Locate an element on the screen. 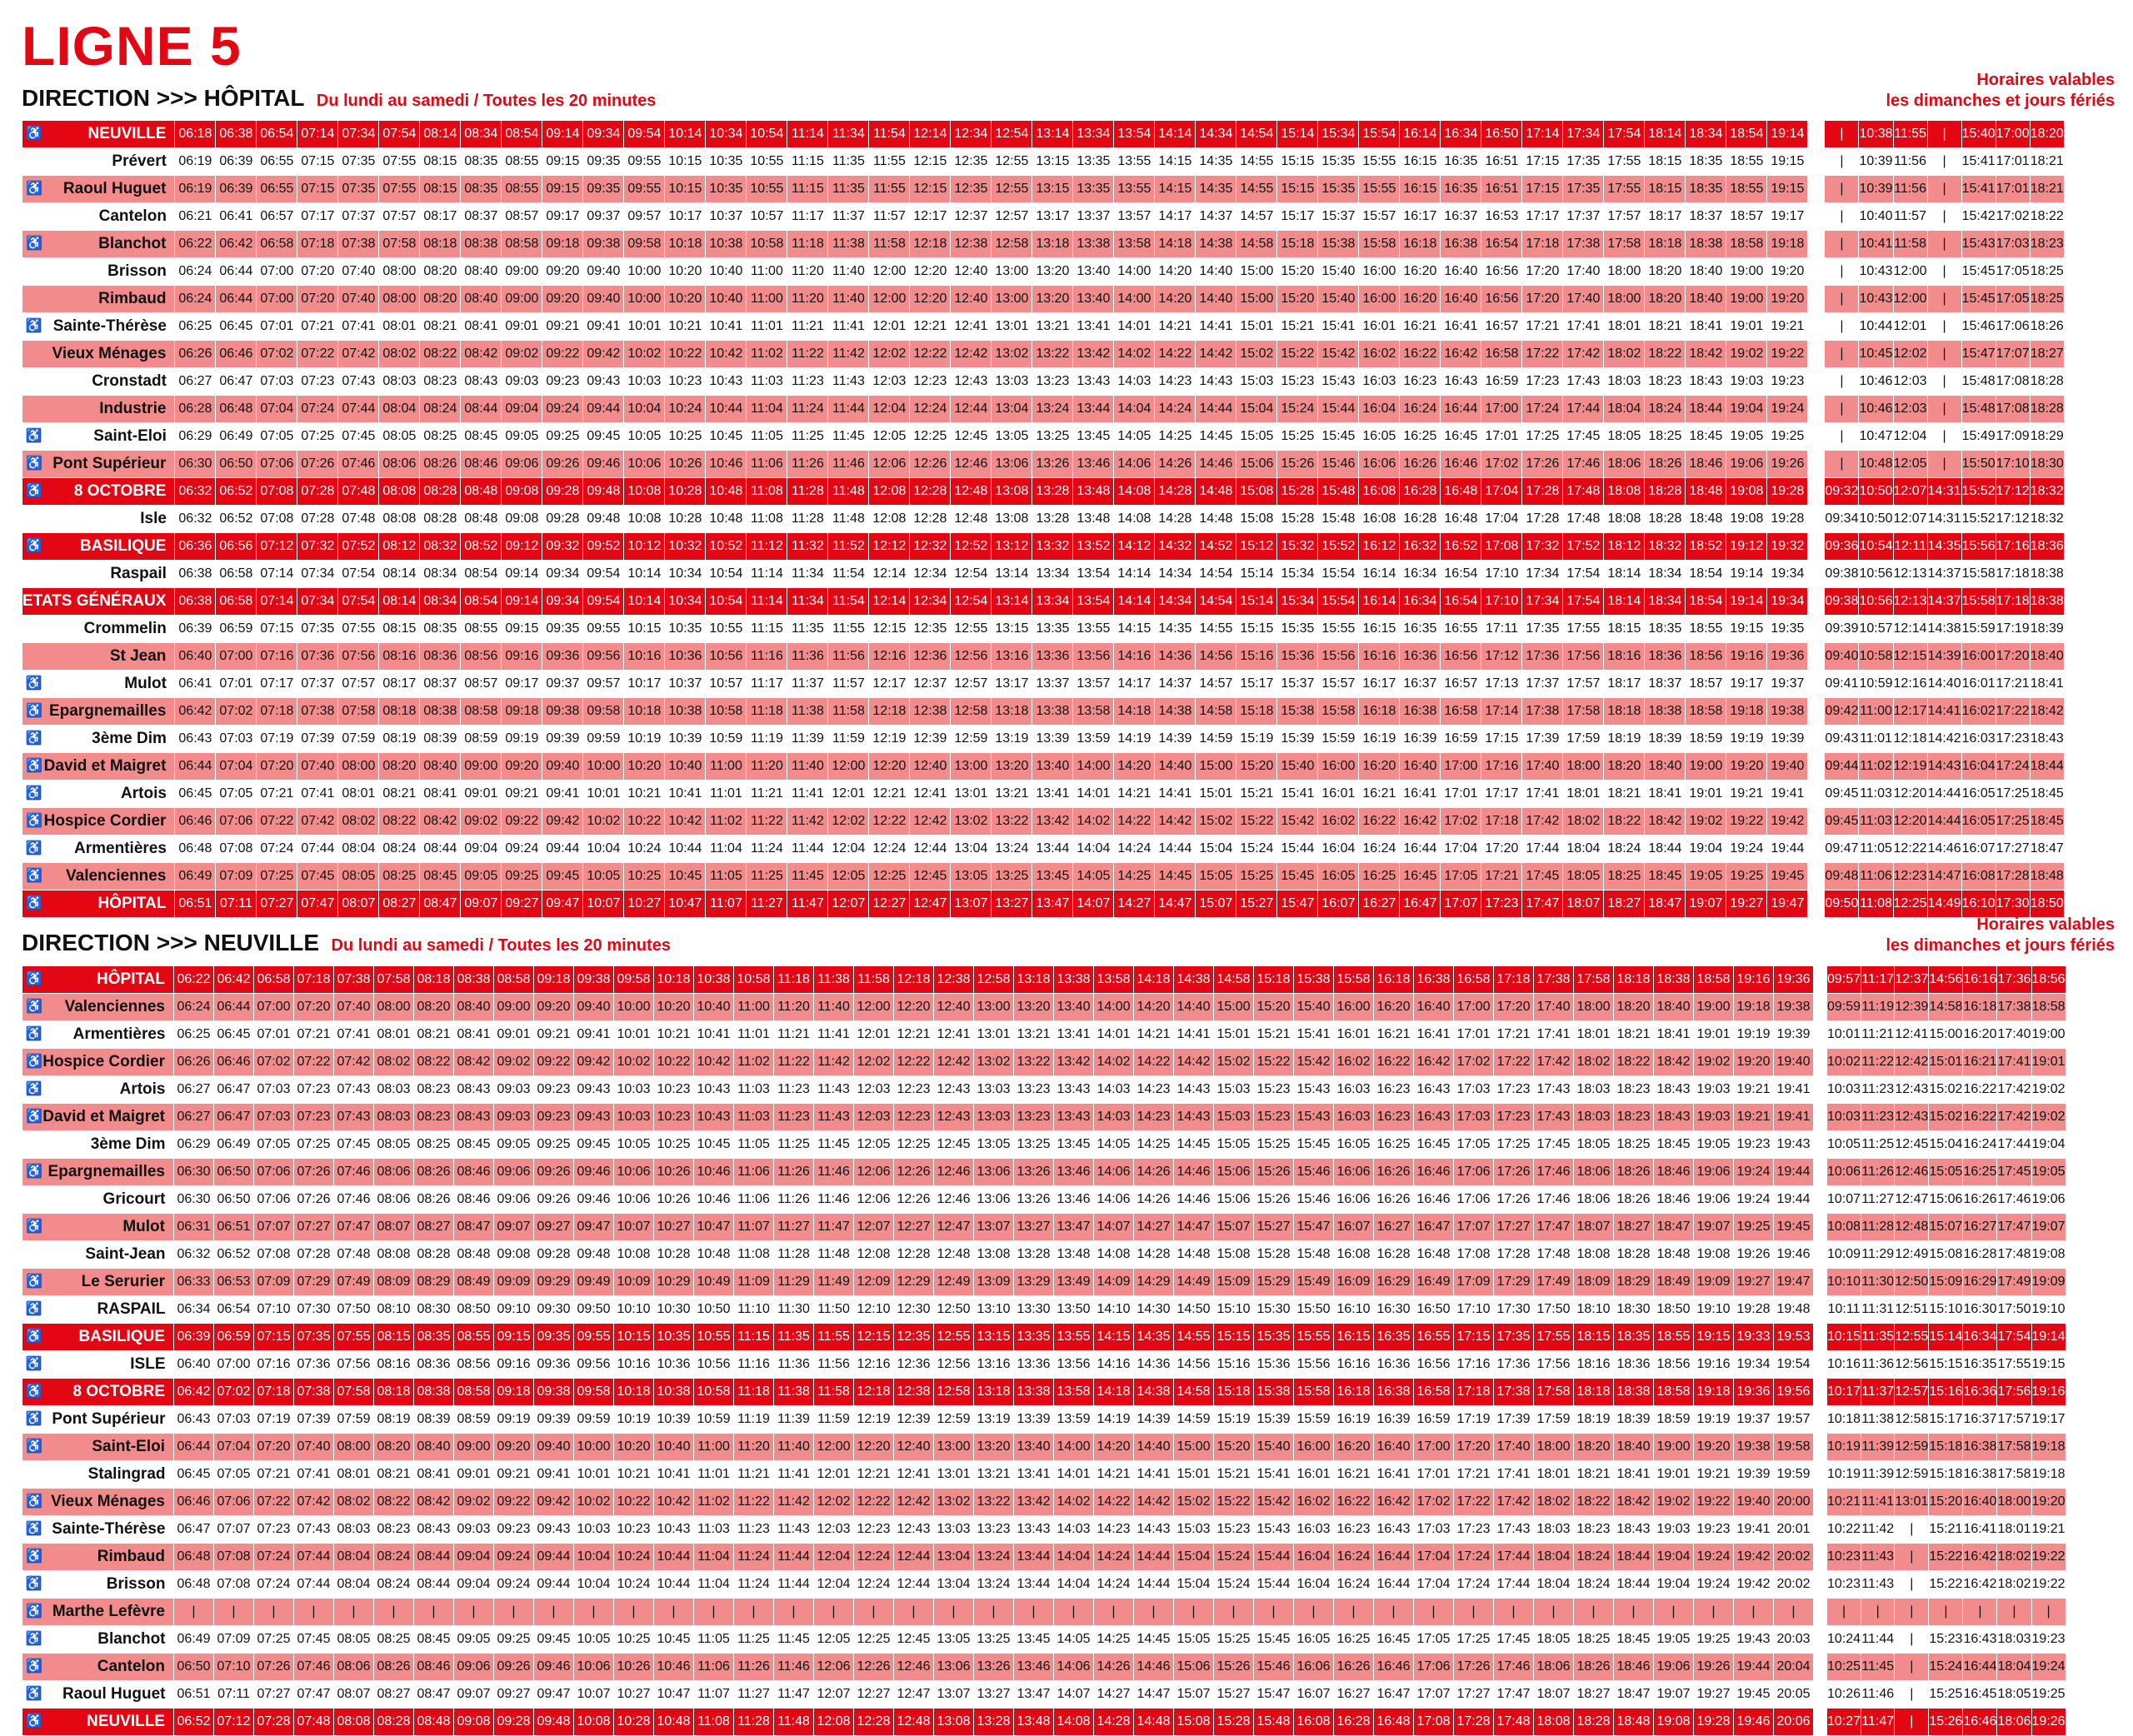 The width and height of the screenshot is (2133, 1736). weekday-time: 07:36 is located at coordinates (318, 656).